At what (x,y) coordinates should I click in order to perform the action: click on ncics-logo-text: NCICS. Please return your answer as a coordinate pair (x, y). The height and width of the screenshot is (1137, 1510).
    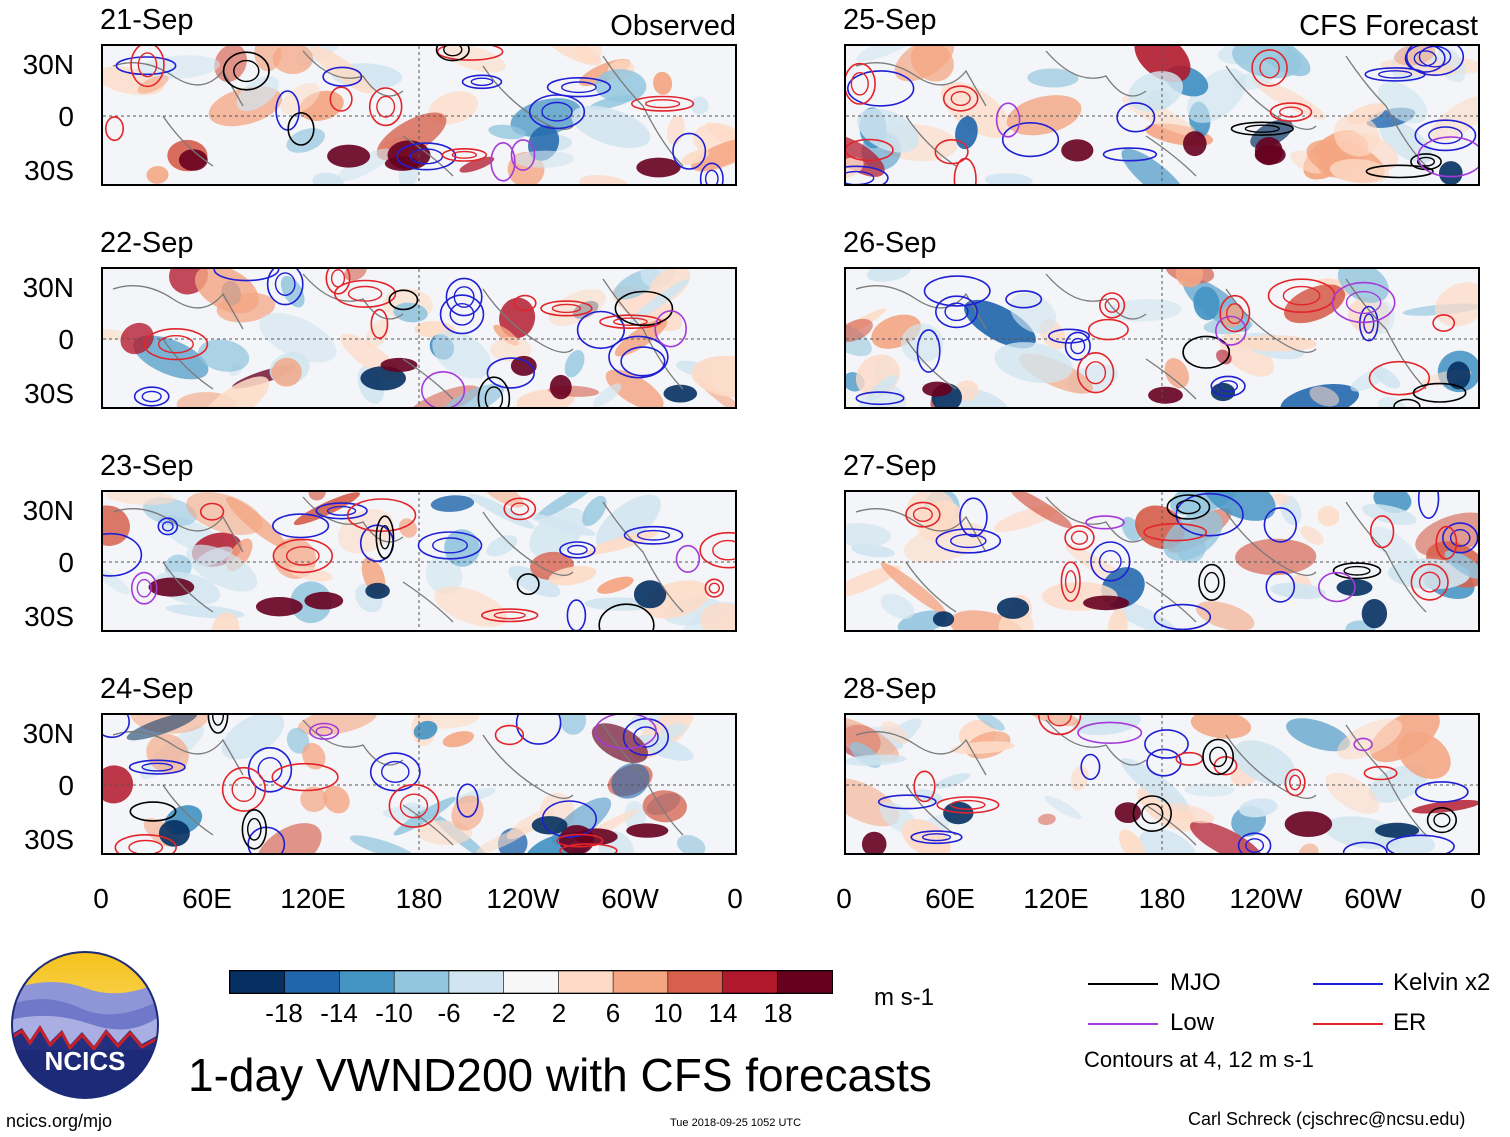
    Looking at the image, I should click on (85, 1061).